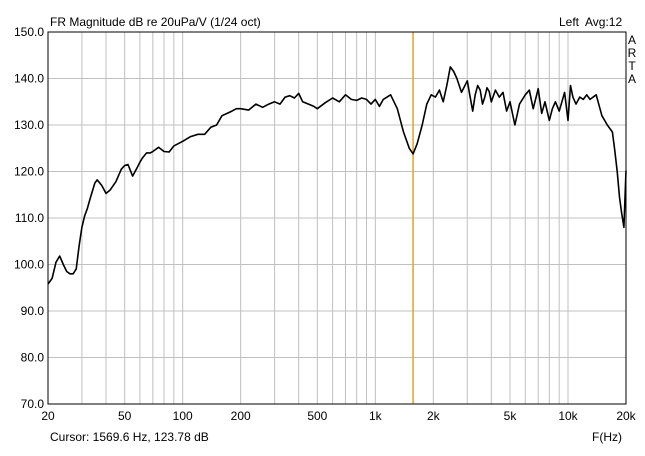 The height and width of the screenshot is (456, 645). Describe the element at coordinates (48, 416) in the screenshot. I see `x-tick-label: 20` at that location.